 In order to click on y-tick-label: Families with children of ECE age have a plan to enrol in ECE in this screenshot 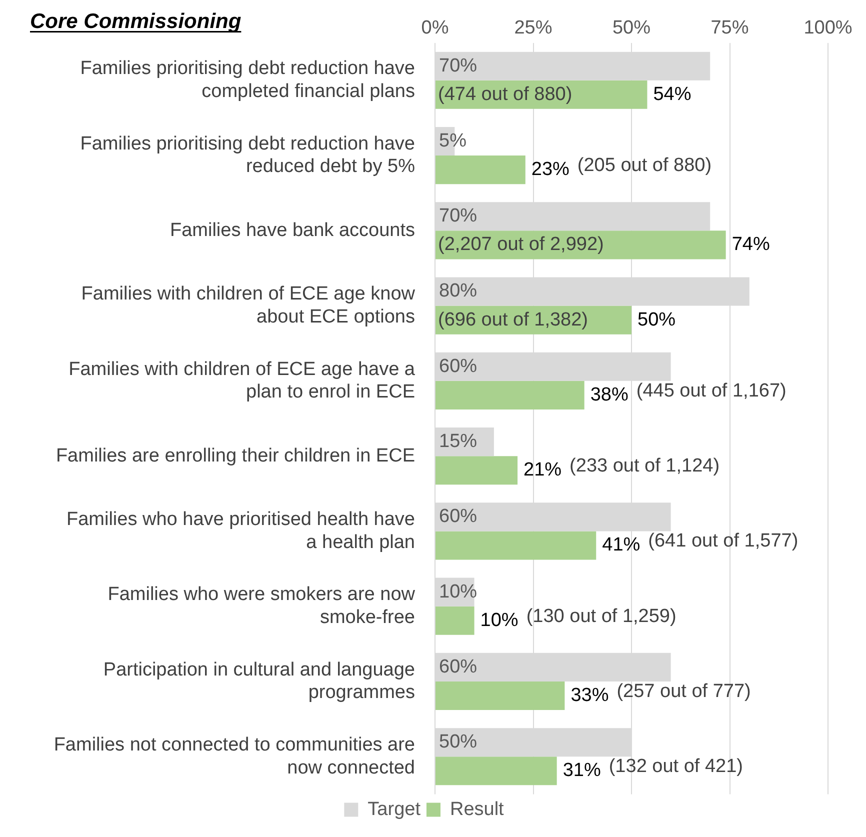, I will do `click(242, 380)`.